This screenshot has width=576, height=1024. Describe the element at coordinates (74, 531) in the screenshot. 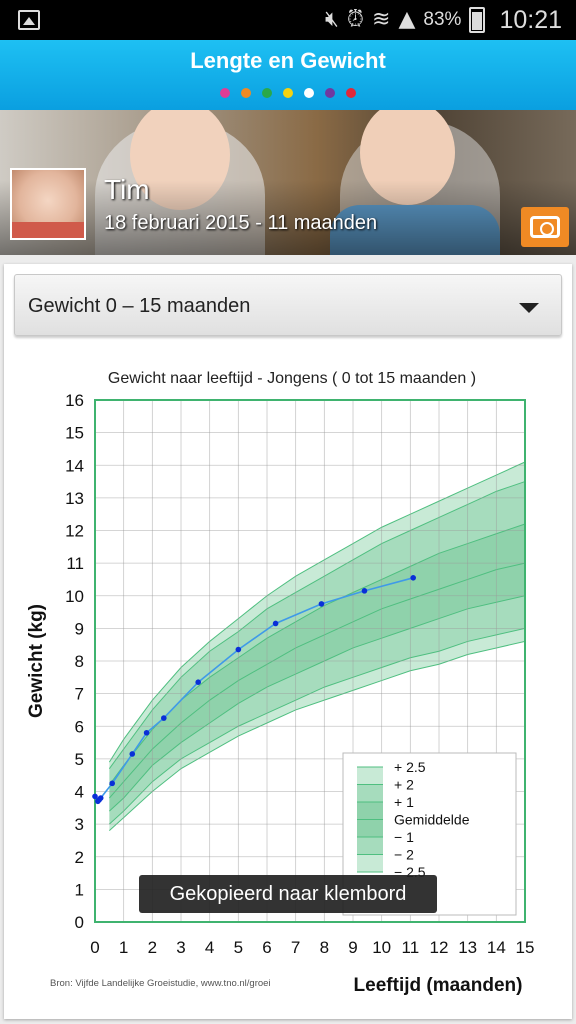

I see `y-tick-label: 12` at that location.